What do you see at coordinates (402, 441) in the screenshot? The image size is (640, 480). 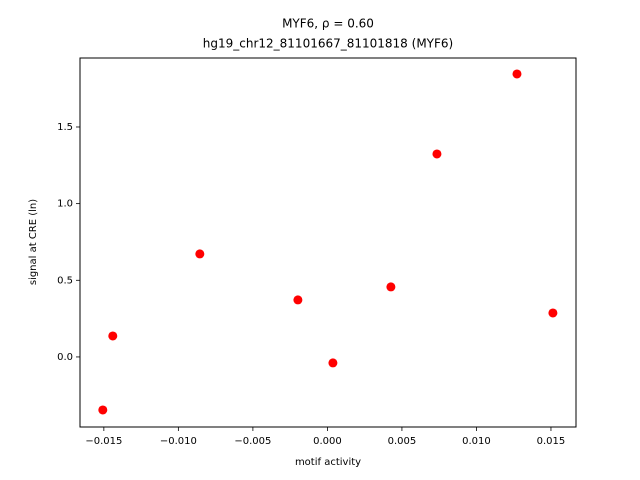 I see `x-tick-label: 0.005` at bounding box center [402, 441].